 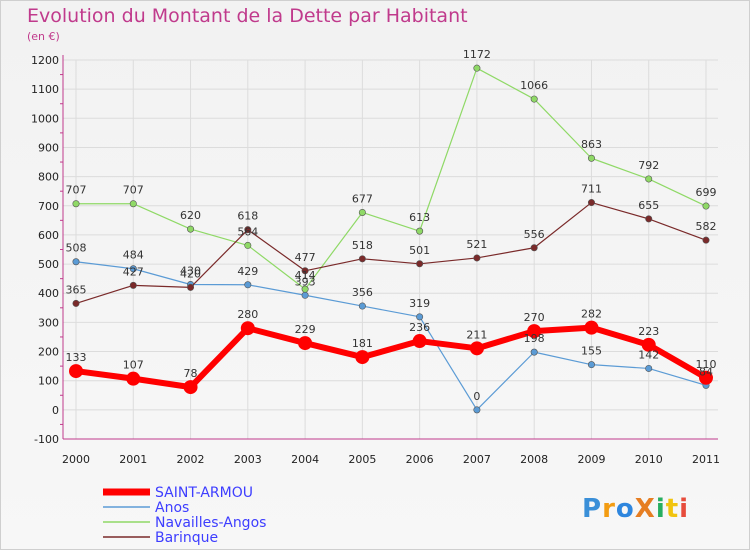 I want to click on y-tick-label: 1200, so click(x=45, y=60).